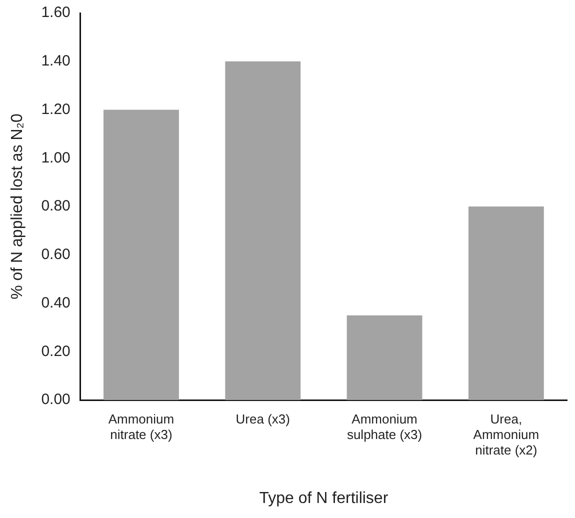 This screenshot has height=518, width=575. I want to click on y-axis-title: % of N applied lost as N₂0, so click(17, 206).